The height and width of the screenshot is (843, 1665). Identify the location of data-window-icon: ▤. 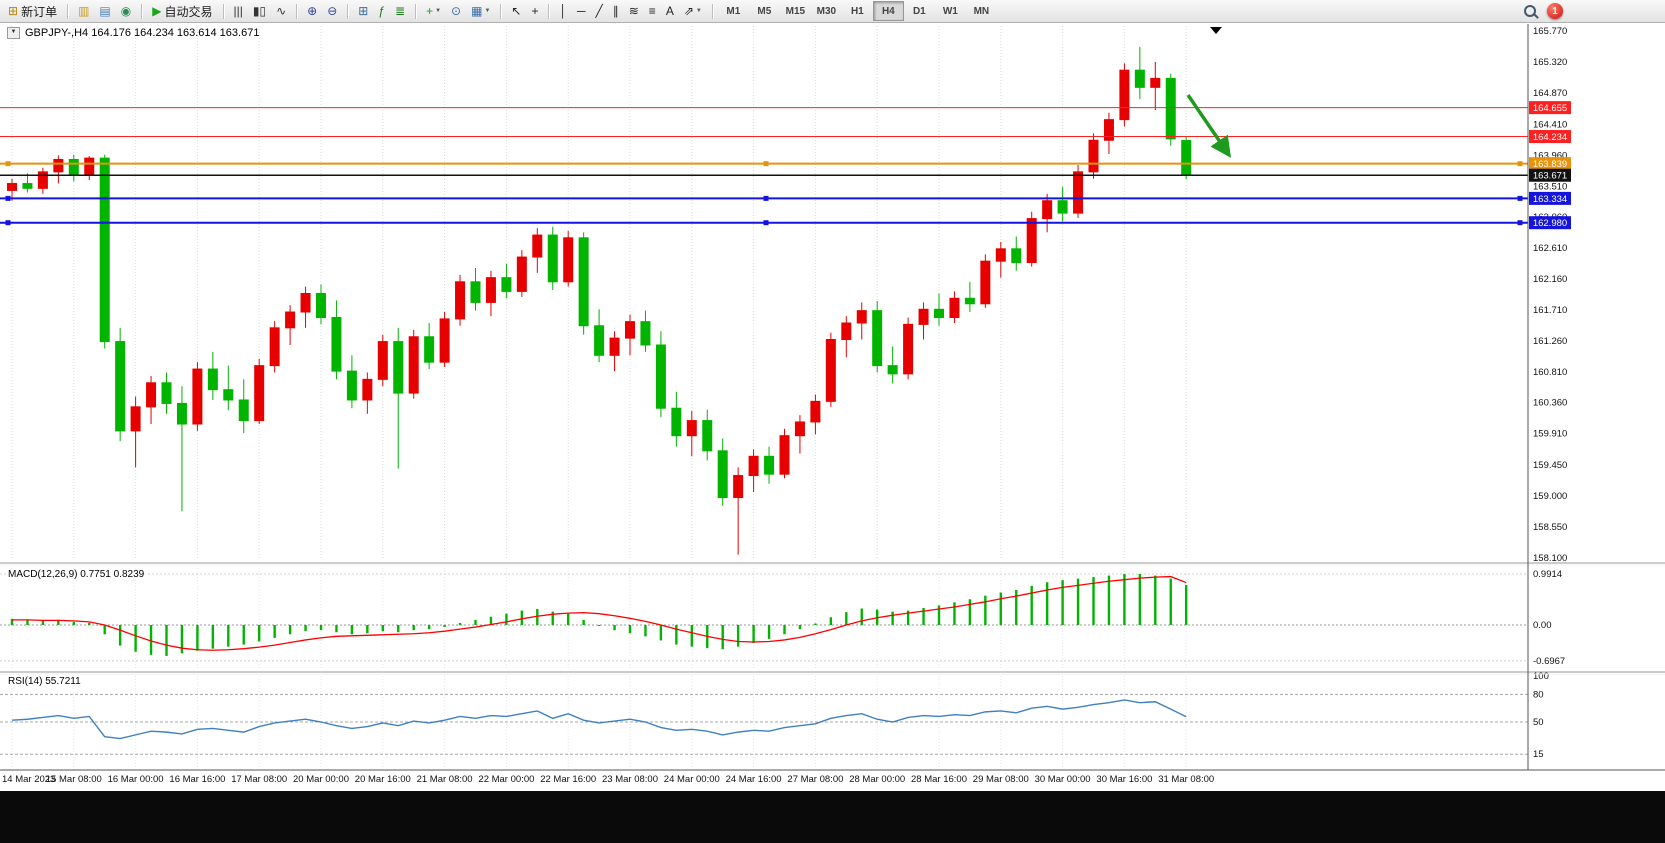
(104, 11).